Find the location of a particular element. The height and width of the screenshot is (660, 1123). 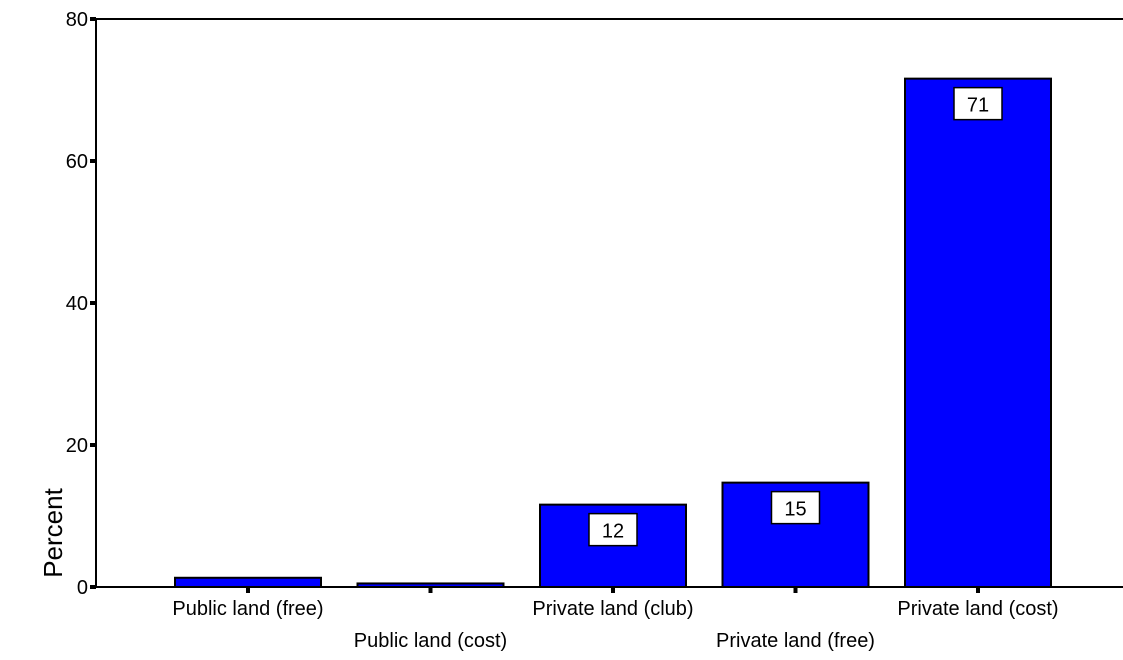

x-category-label: Private land (cost) is located at coordinates (977, 609).